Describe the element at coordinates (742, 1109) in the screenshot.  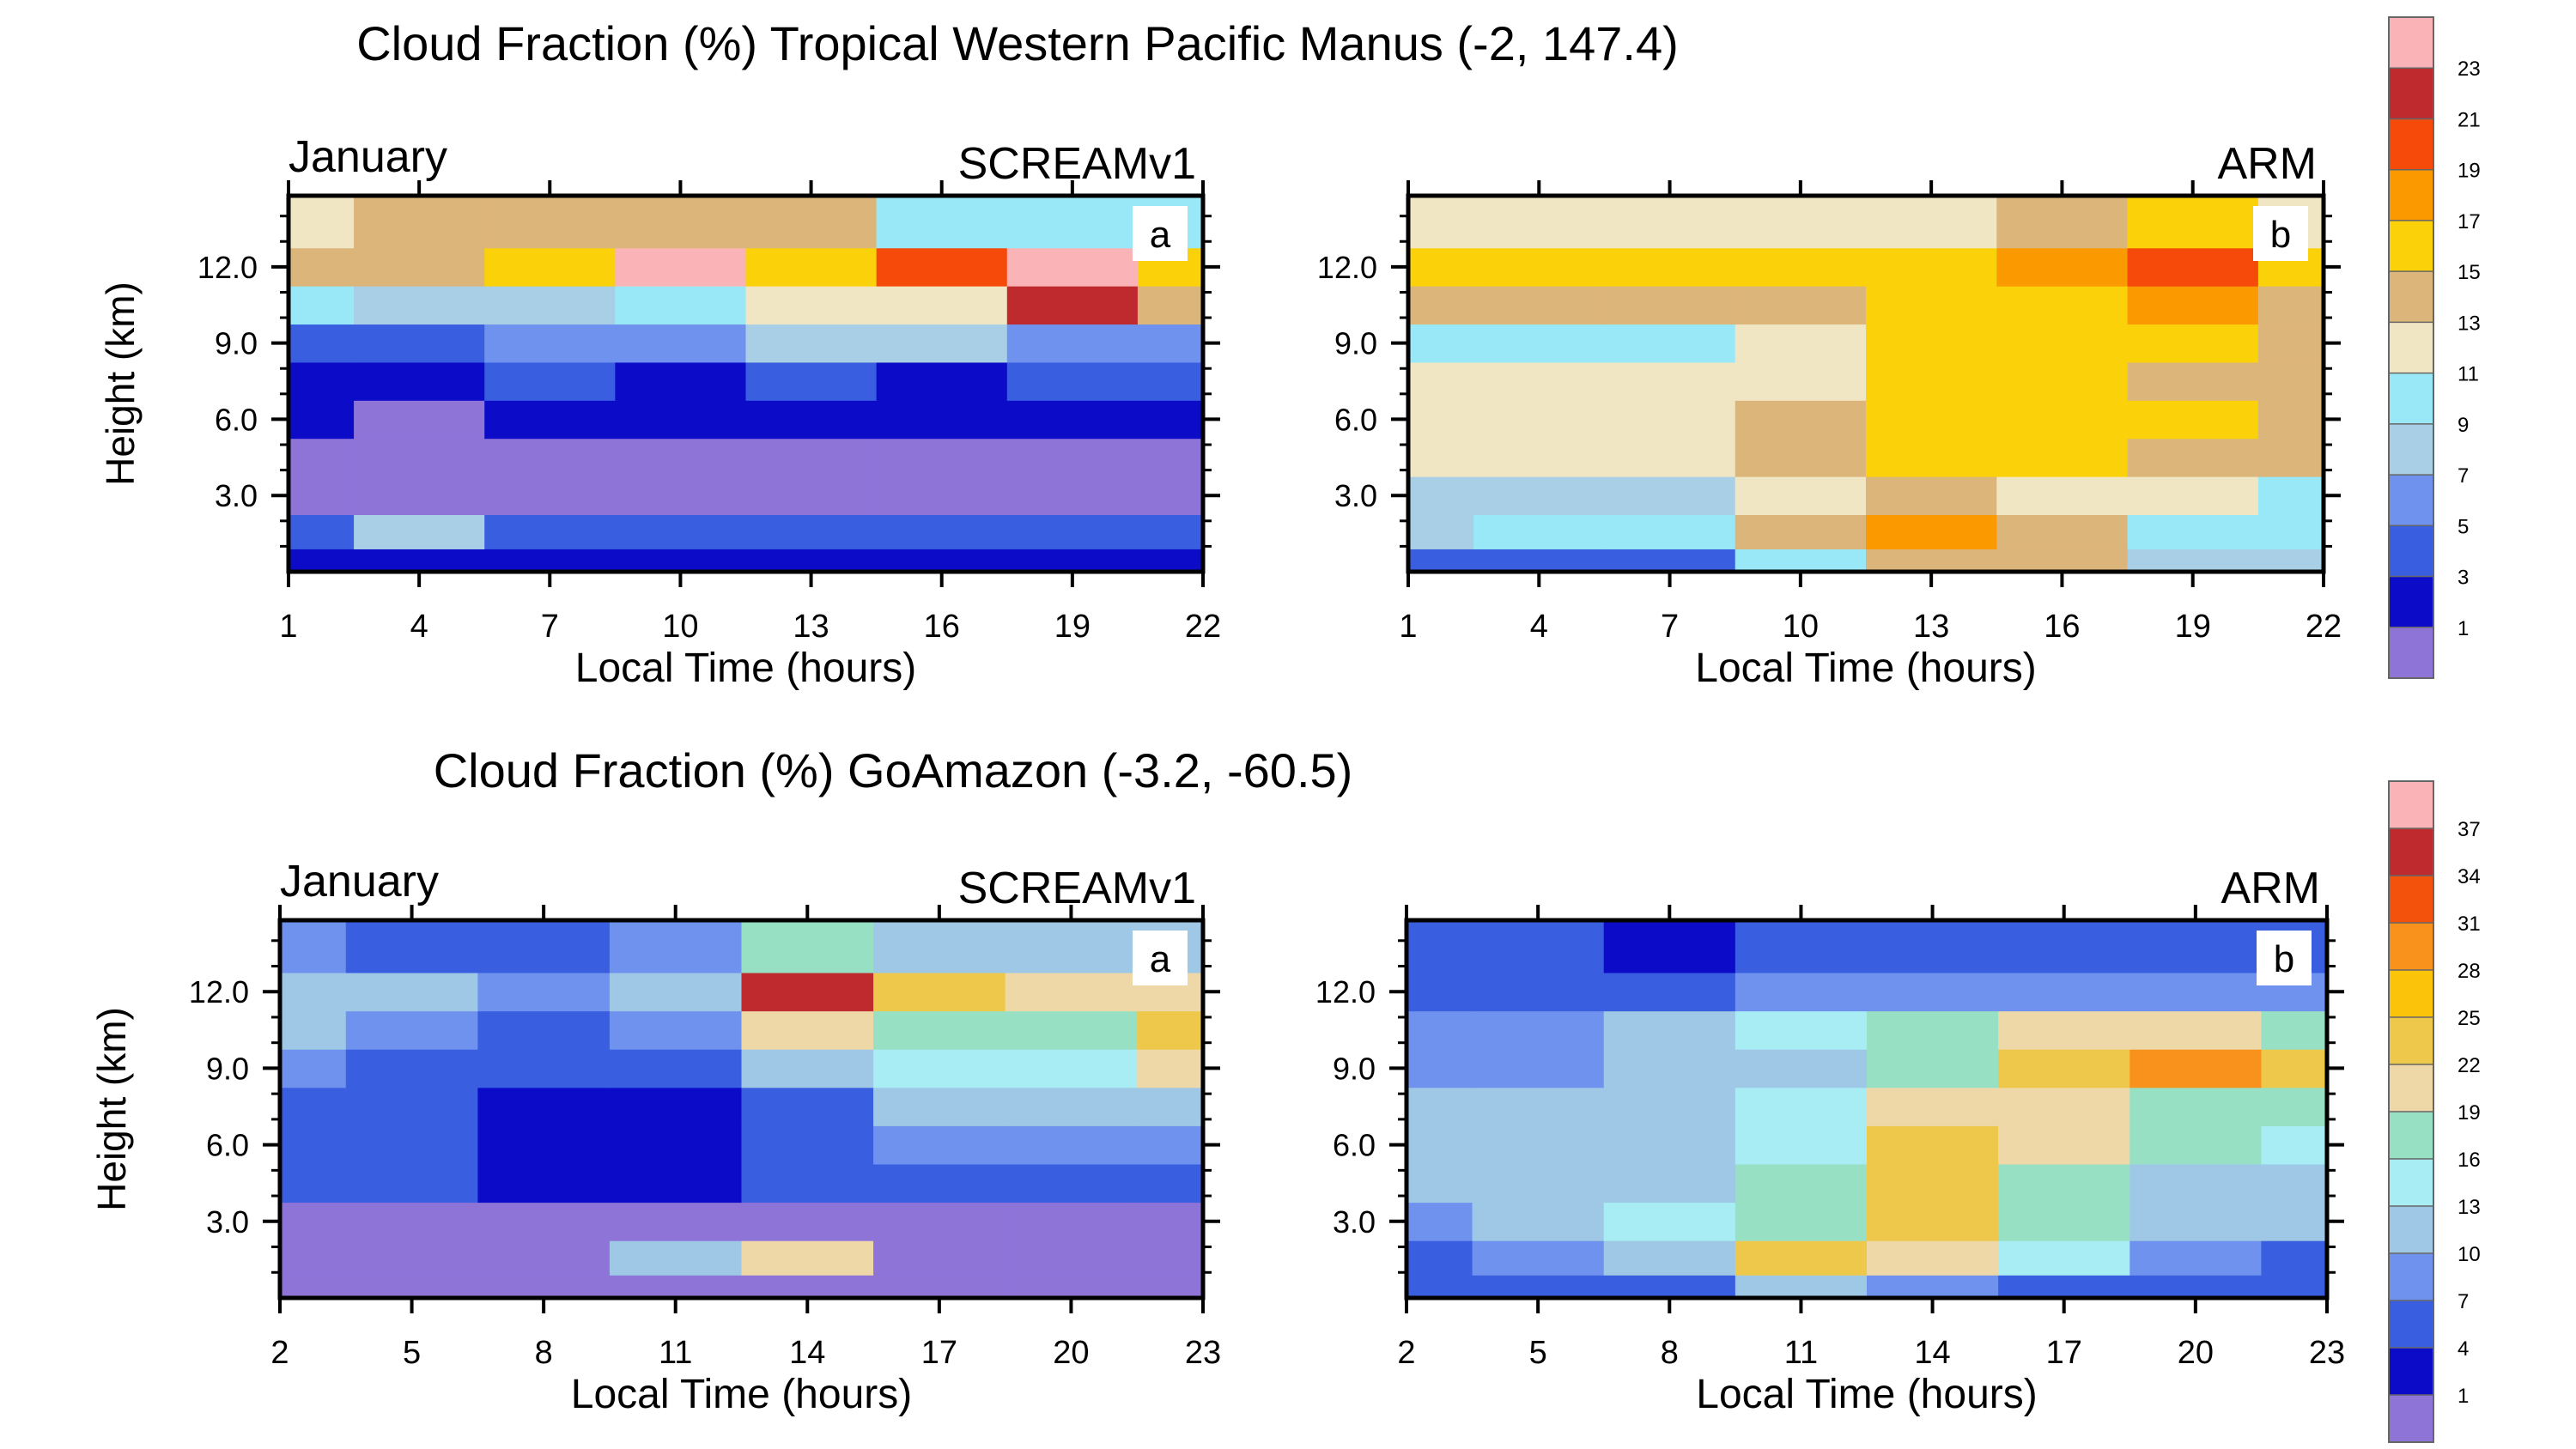
I see `plot-frame` at that location.